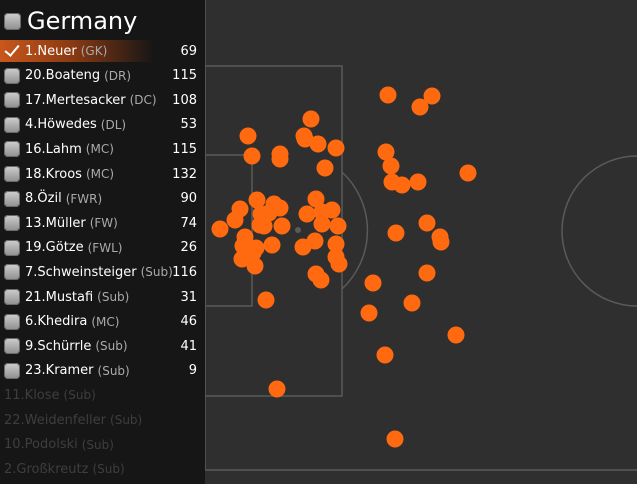 The image size is (637, 484). I want to click on player-row: 21.Mustafi (Sub) 31, so click(102, 297).